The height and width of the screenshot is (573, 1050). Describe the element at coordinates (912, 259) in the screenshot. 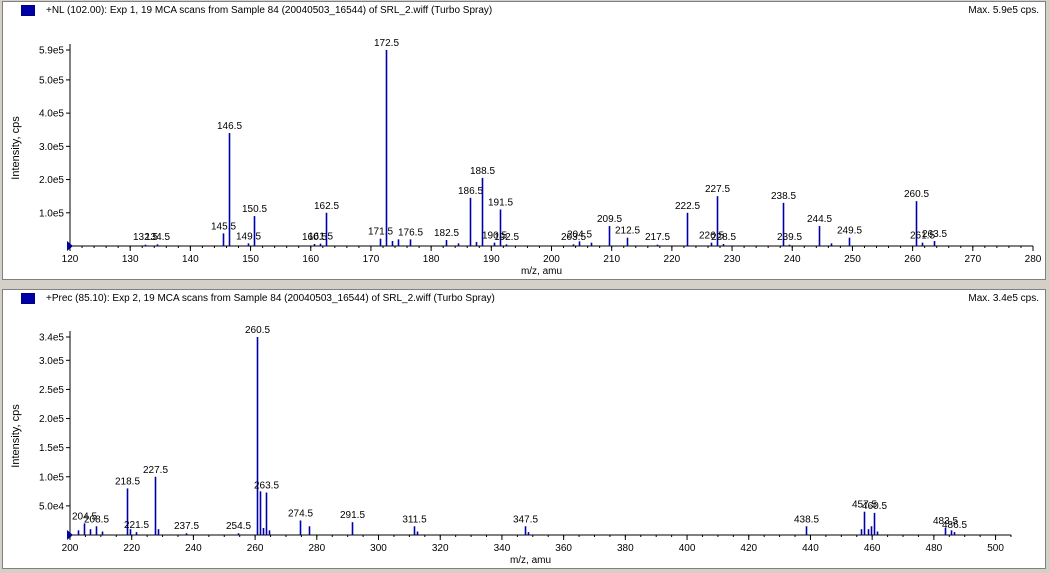

I see `x-tick-label: 260` at that location.